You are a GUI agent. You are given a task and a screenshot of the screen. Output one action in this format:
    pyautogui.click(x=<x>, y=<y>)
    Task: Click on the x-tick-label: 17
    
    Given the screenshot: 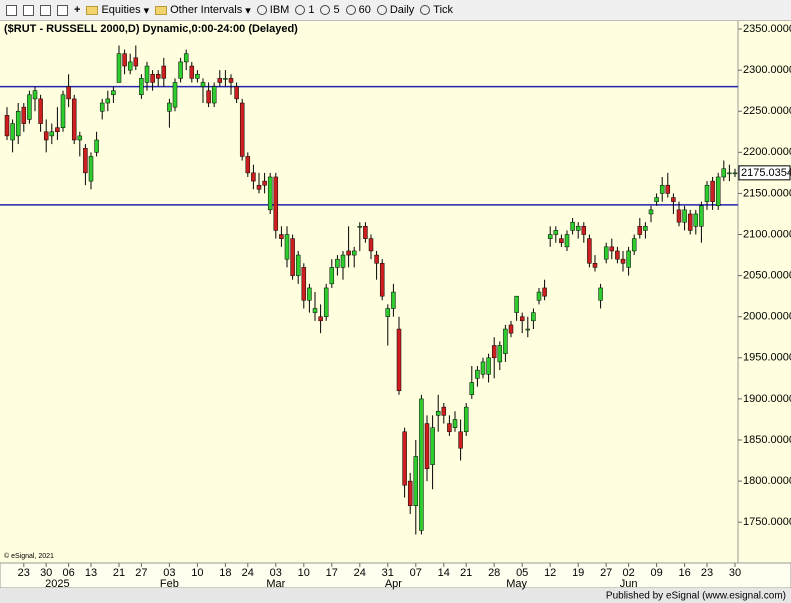 What is the action you would take?
    pyautogui.click(x=332, y=573)
    